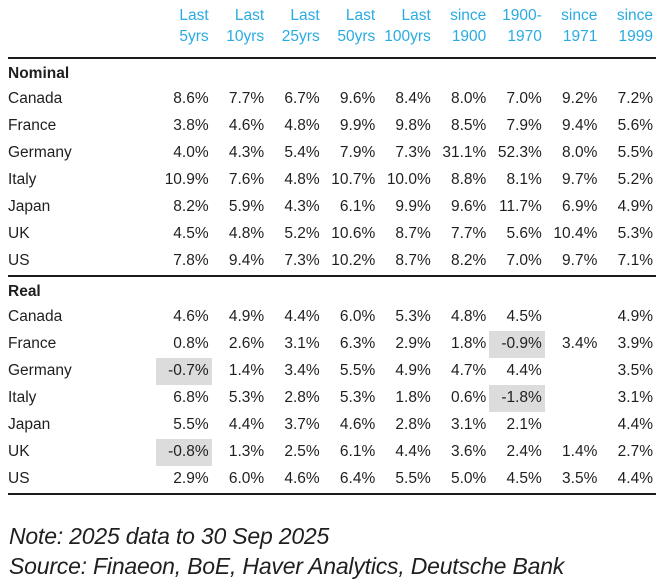  Describe the element at coordinates (353, 180) in the screenshot. I see `cell-value: 10.7%` at that location.